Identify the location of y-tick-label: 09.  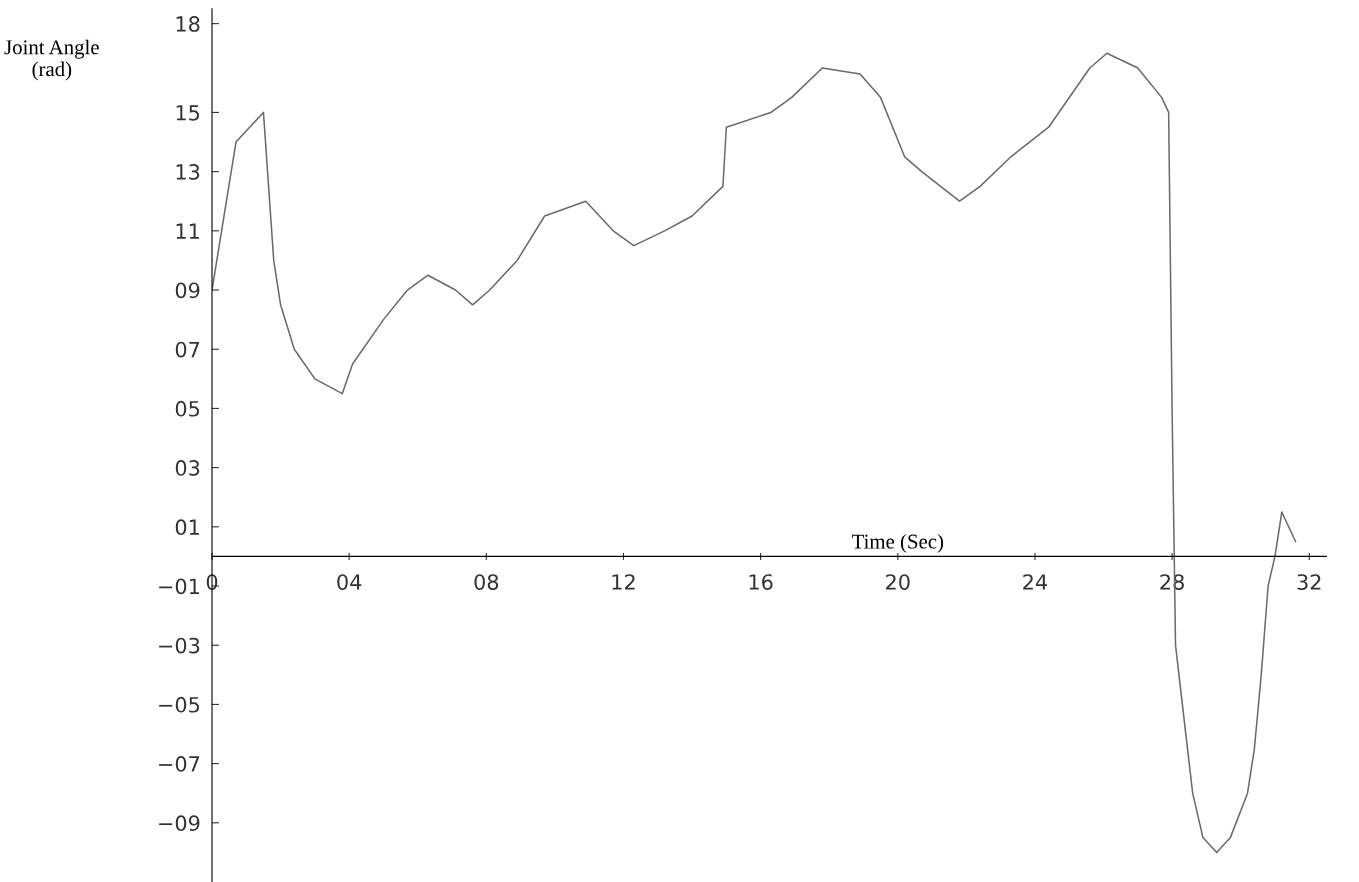
(187, 290).